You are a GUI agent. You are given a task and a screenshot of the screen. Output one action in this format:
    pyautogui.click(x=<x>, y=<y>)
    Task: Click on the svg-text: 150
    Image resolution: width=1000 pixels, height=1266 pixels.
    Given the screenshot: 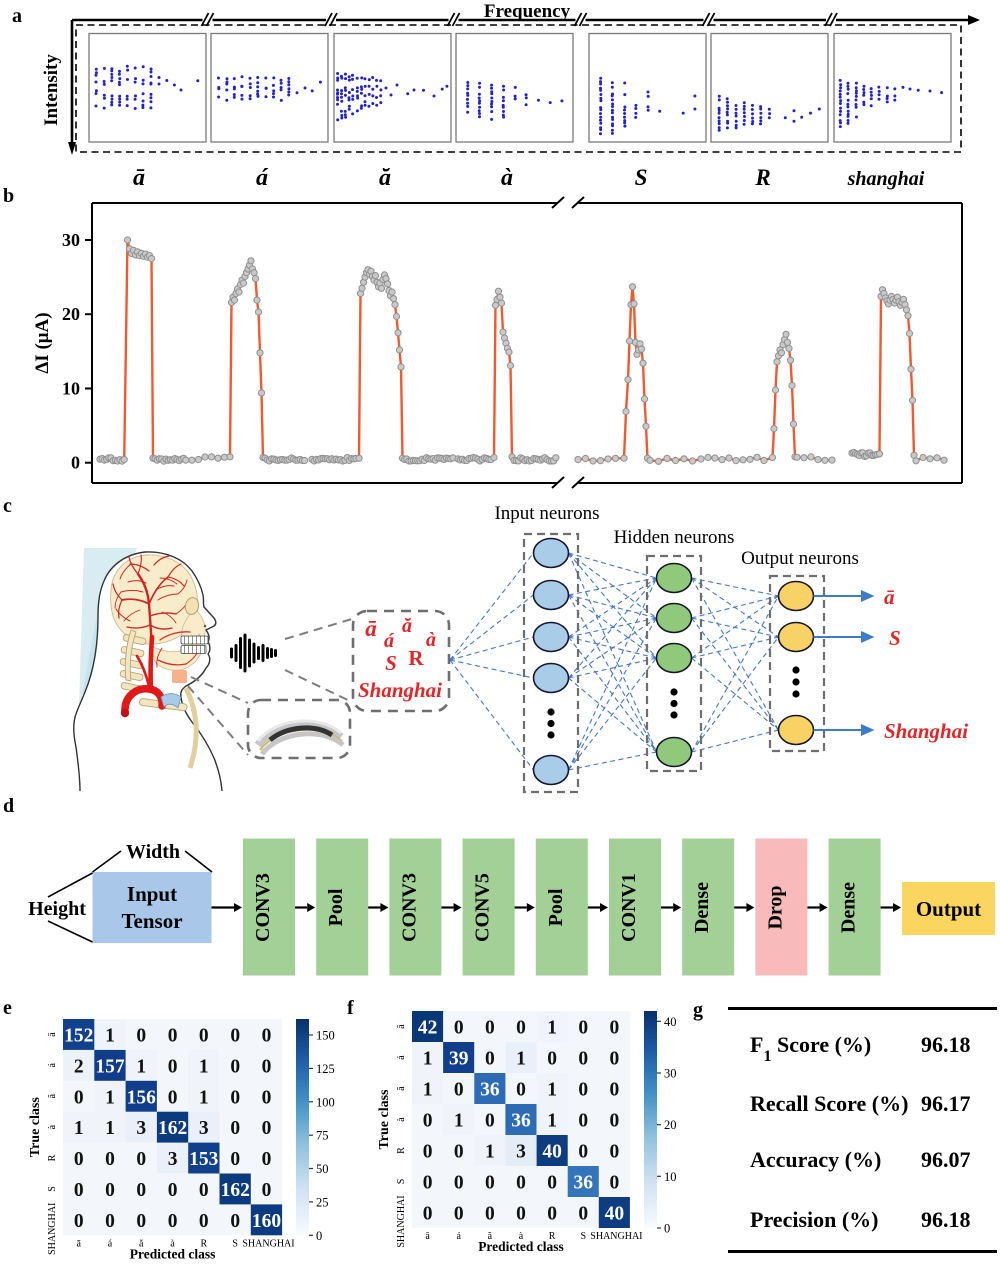 What is the action you would take?
    pyautogui.click(x=325, y=1036)
    